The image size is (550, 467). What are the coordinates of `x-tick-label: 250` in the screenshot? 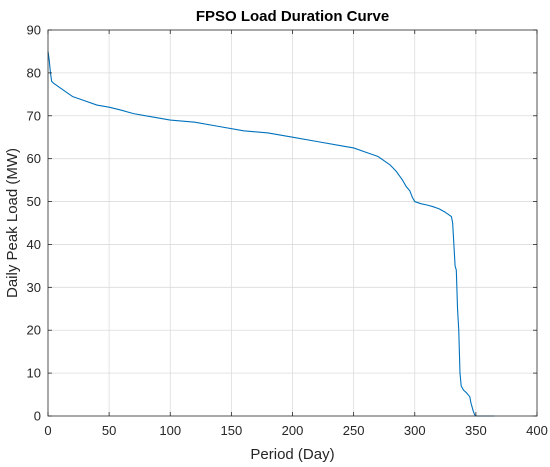 It's located at (354, 430).